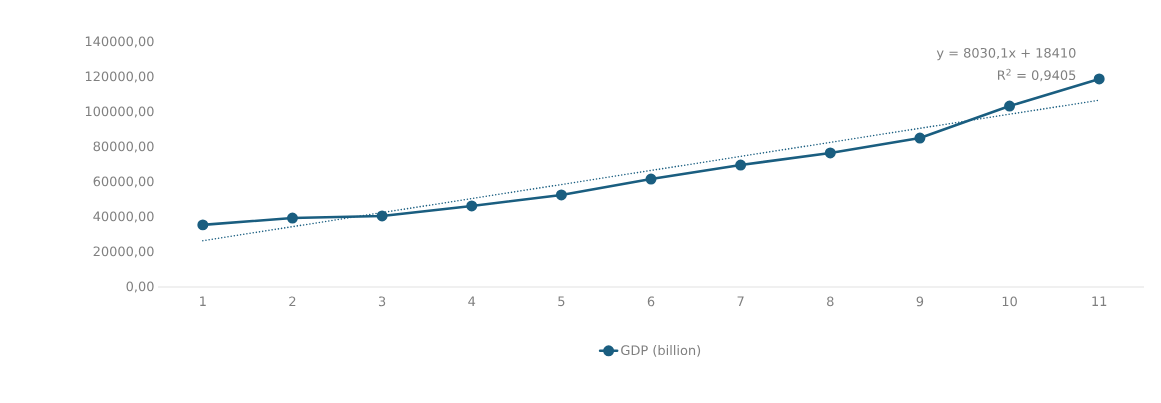 The image size is (1161, 403). I want to click on y-tick-label: 80000,00, so click(123, 147).